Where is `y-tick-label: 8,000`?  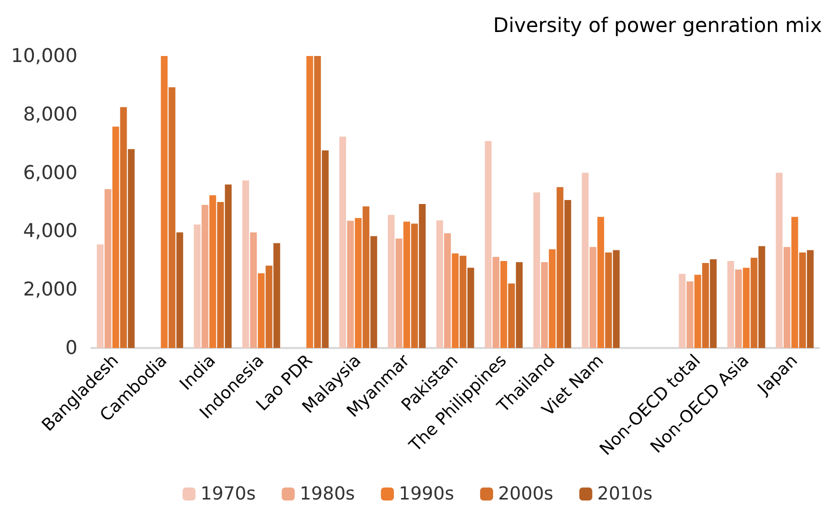 y-tick-label: 8,000 is located at coordinates (50, 114).